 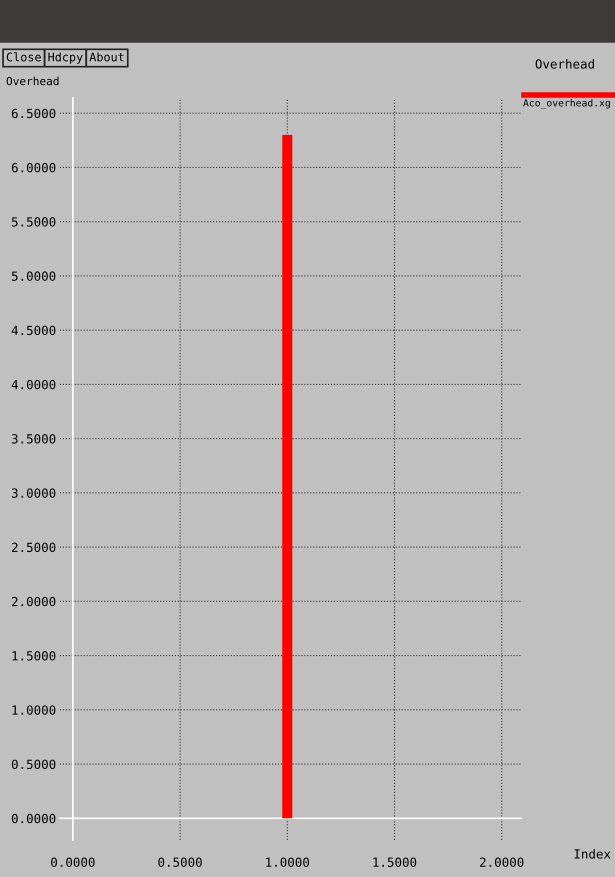 I want to click on y-tick-label: 0.5000, so click(x=34, y=765).